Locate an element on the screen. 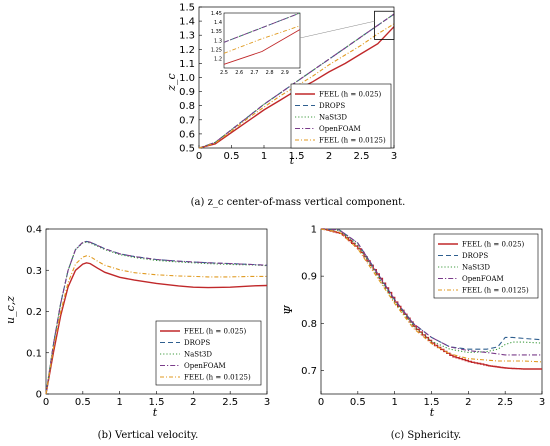  y-tick-label: 1 is located at coordinates (314, 230).